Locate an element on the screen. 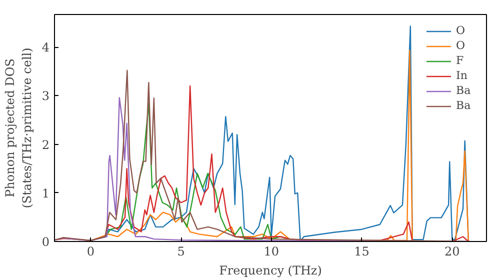 Image resolution: width=500 pixels, height=280 pixels. y-axis-title: Phonon projected DOS (States/THz·primitive cell) is located at coordinates (18, 128).